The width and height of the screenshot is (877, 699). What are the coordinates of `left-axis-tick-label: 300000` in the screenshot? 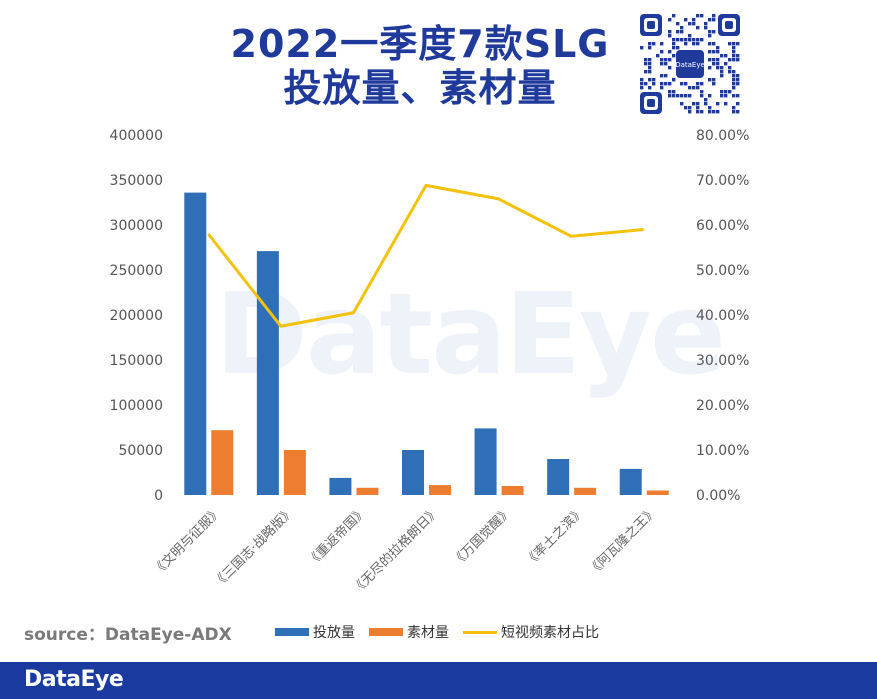 It's located at (136, 226).